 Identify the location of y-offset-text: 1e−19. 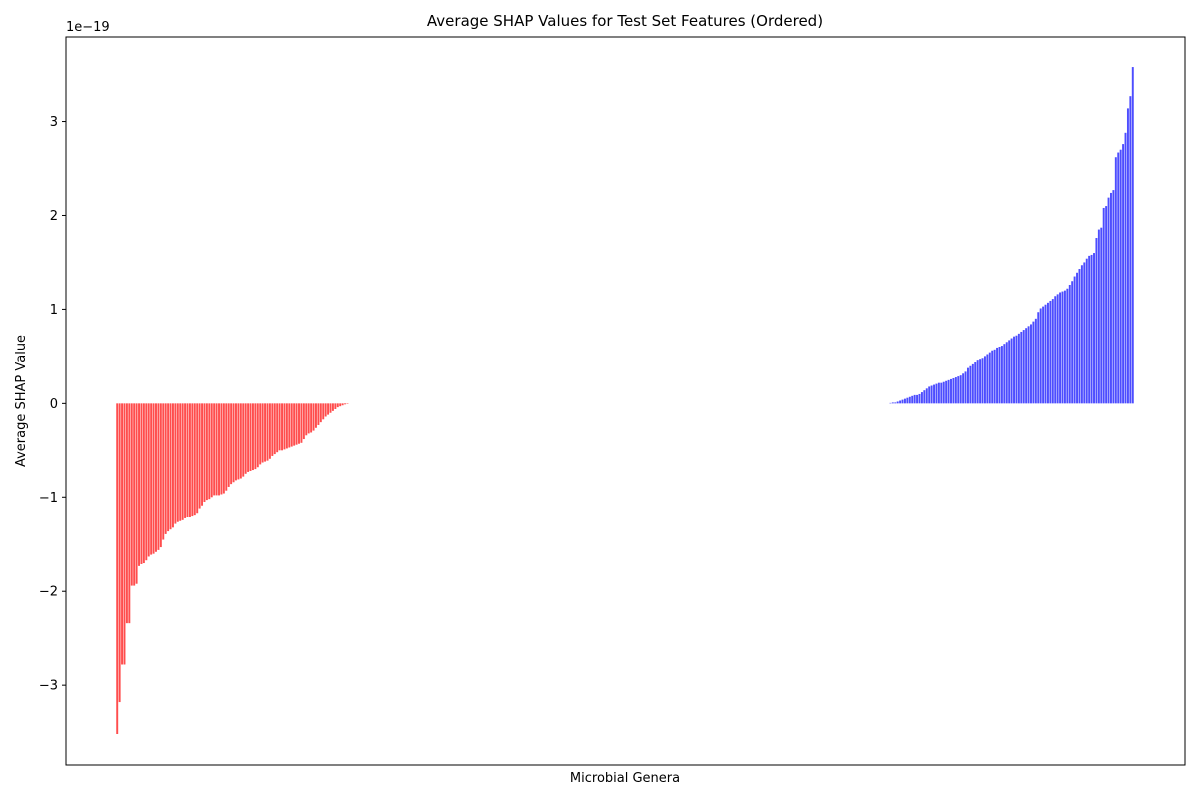
(88, 27).